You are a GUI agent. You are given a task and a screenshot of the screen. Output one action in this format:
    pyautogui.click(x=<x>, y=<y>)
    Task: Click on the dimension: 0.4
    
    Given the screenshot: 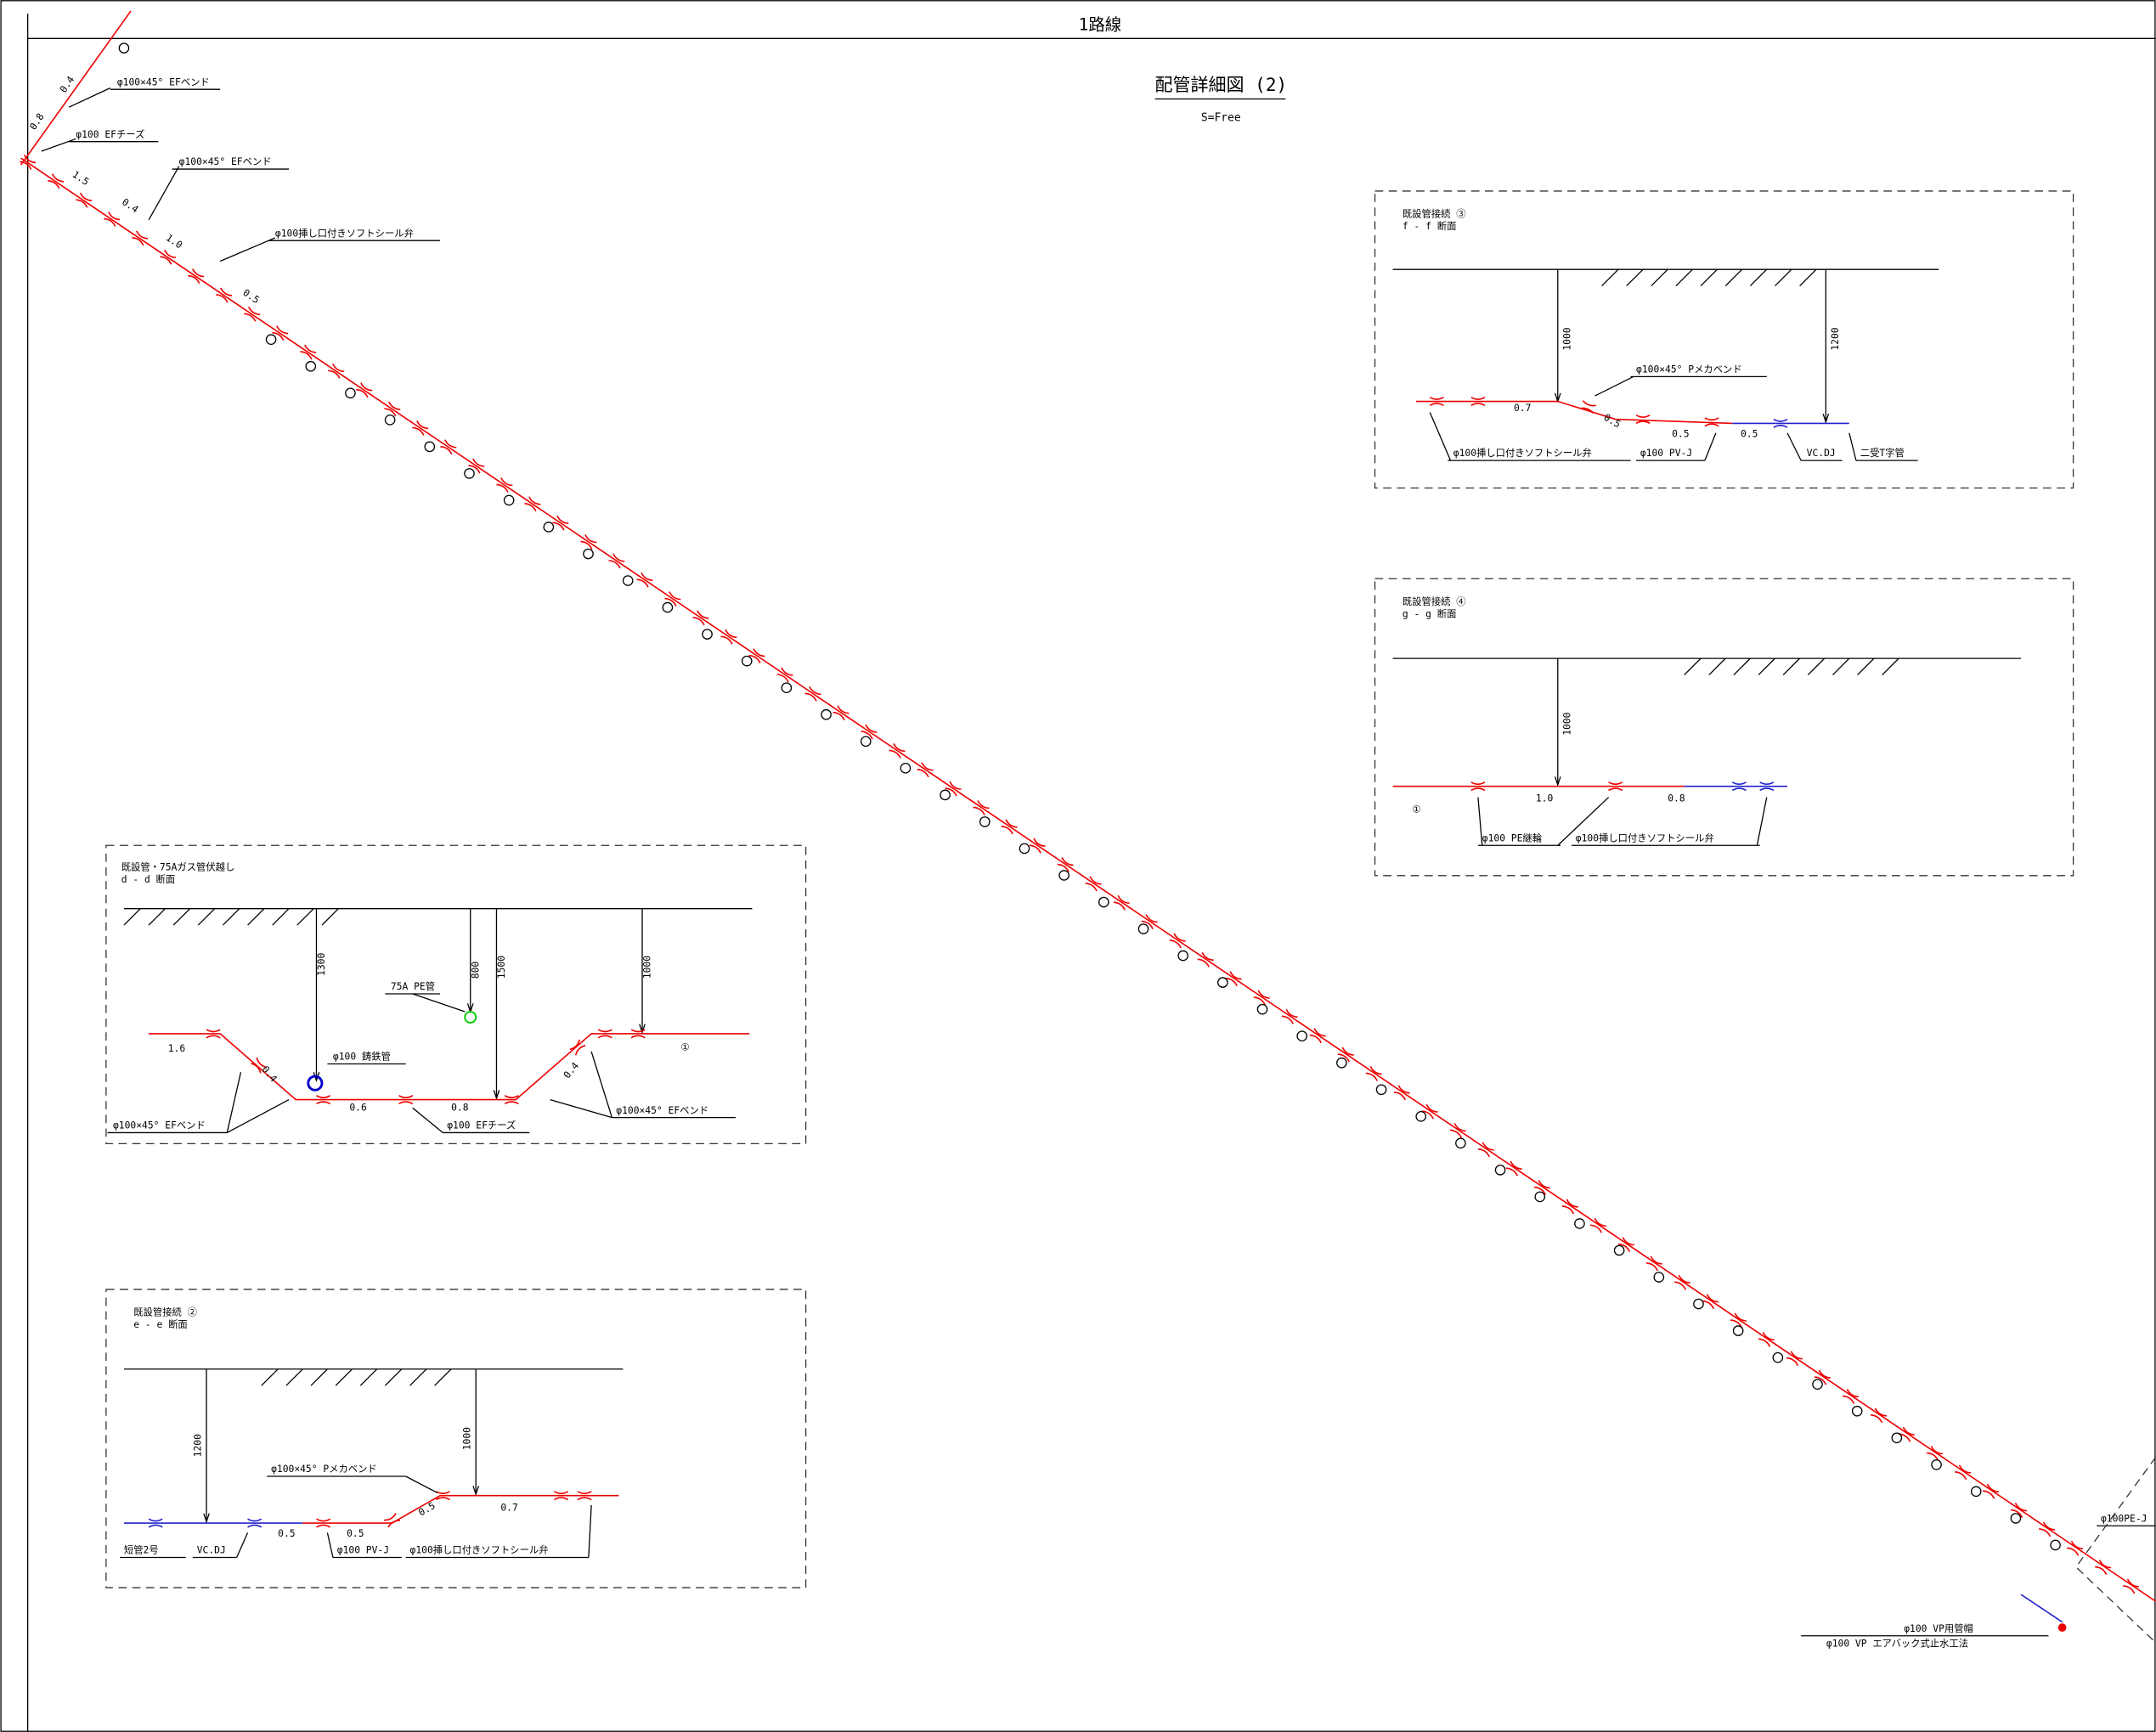 What is the action you would take?
    pyautogui.click(x=269, y=1074)
    